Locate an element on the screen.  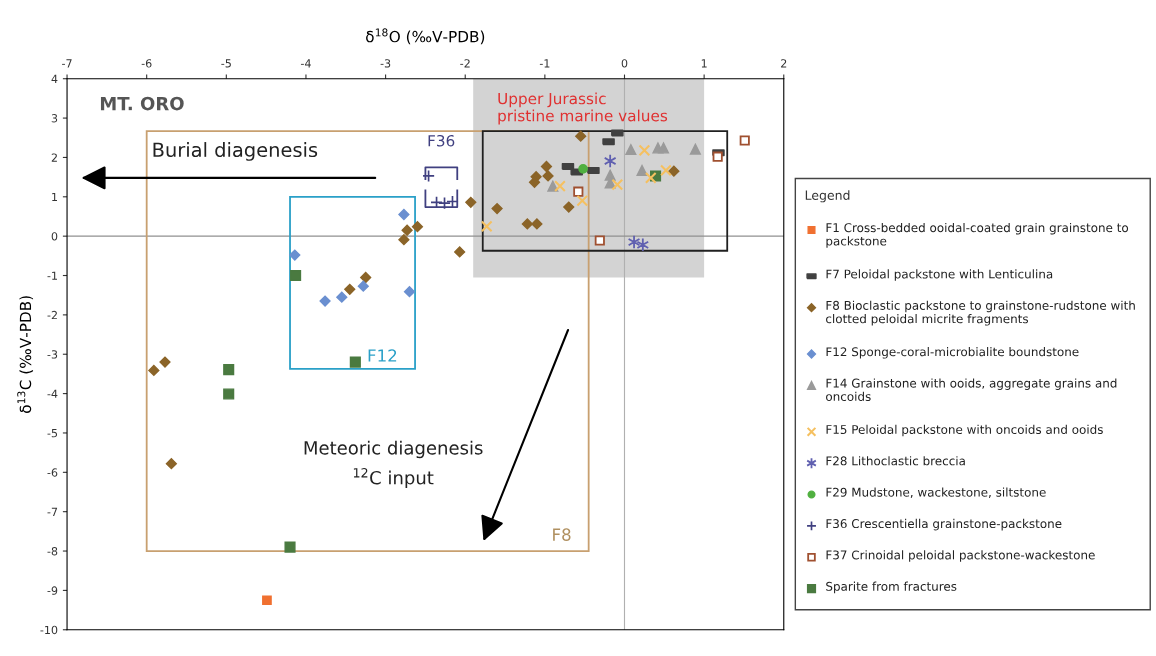
y-tick-label: -7 is located at coordinates (52, 511).